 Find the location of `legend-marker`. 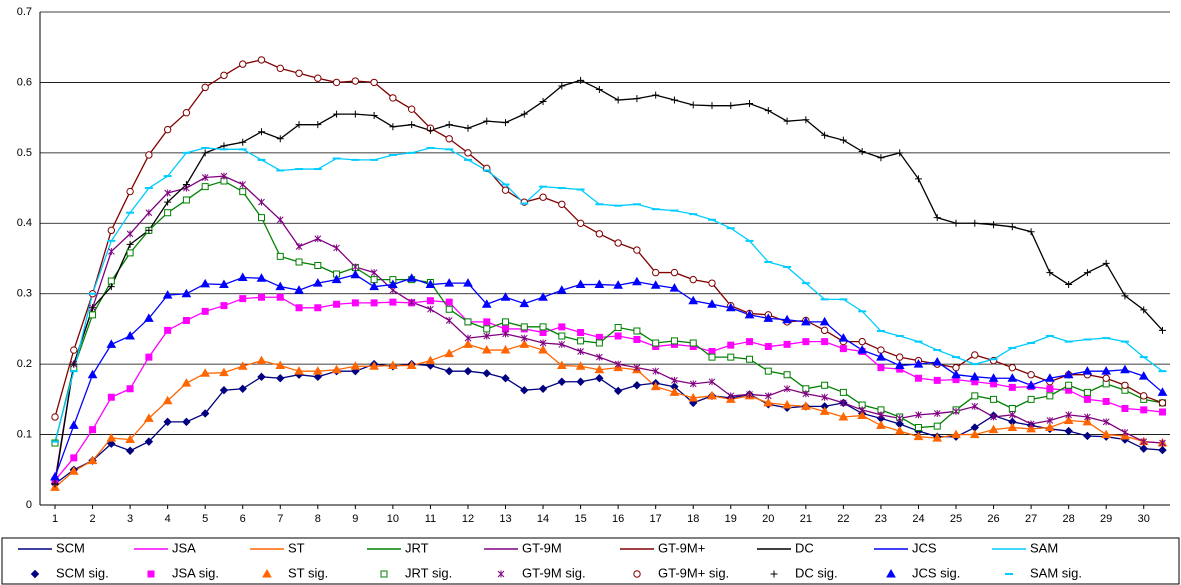

legend-marker is located at coordinates (151, 574).